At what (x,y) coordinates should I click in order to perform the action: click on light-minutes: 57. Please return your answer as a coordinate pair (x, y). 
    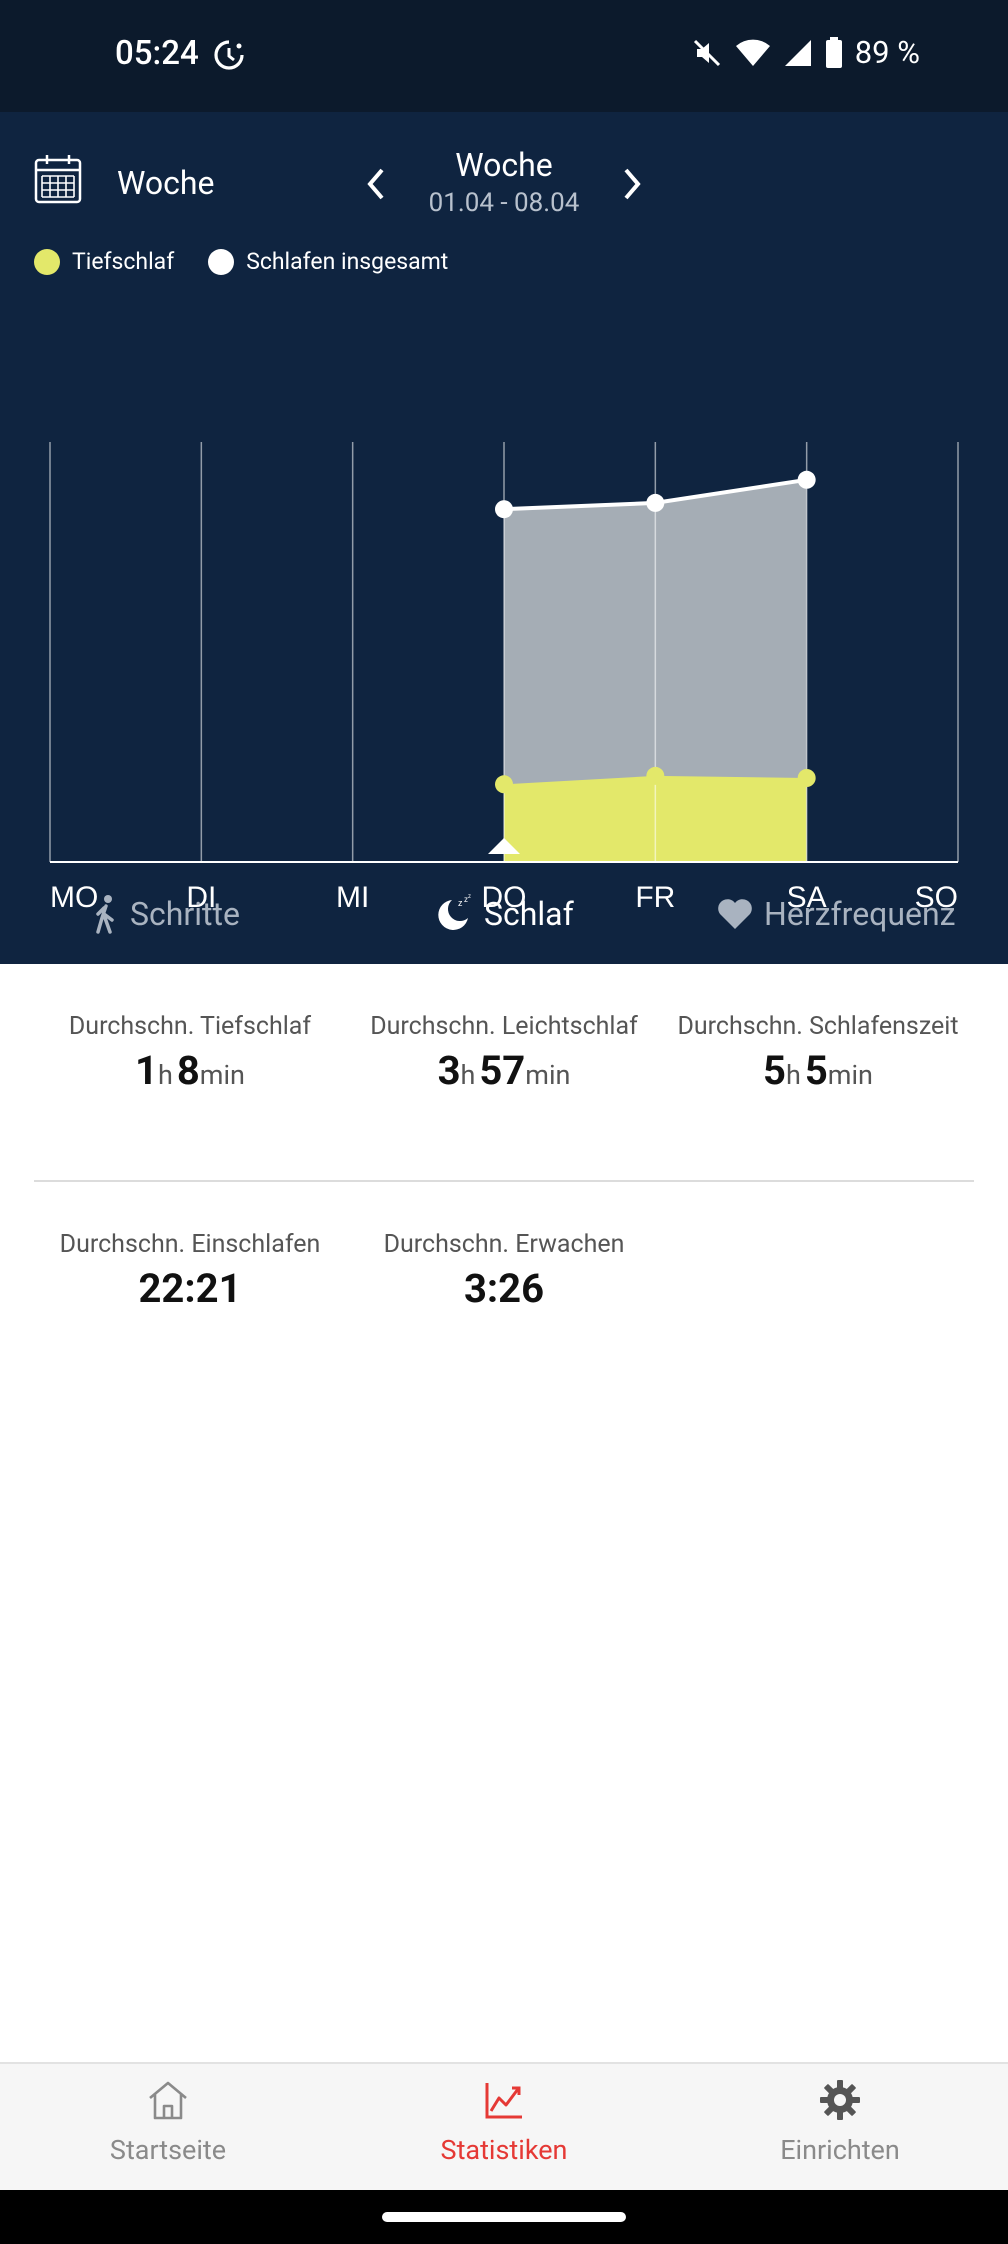
    Looking at the image, I should click on (502, 1070).